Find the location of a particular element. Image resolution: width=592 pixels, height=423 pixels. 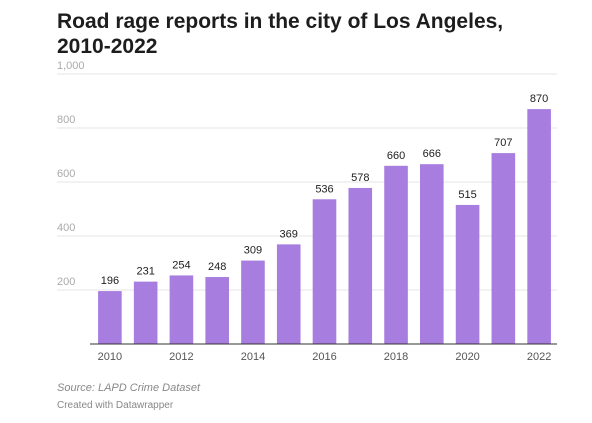

bar-value-label: 254 is located at coordinates (181, 265).